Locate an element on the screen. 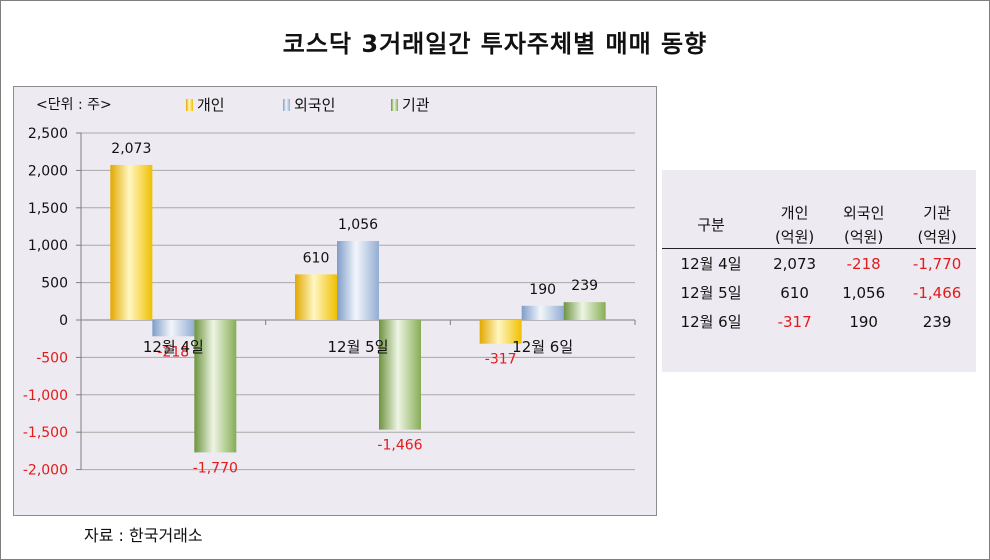  source-note: 자료 : 한국거래소 is located at coordinates (143, 535).